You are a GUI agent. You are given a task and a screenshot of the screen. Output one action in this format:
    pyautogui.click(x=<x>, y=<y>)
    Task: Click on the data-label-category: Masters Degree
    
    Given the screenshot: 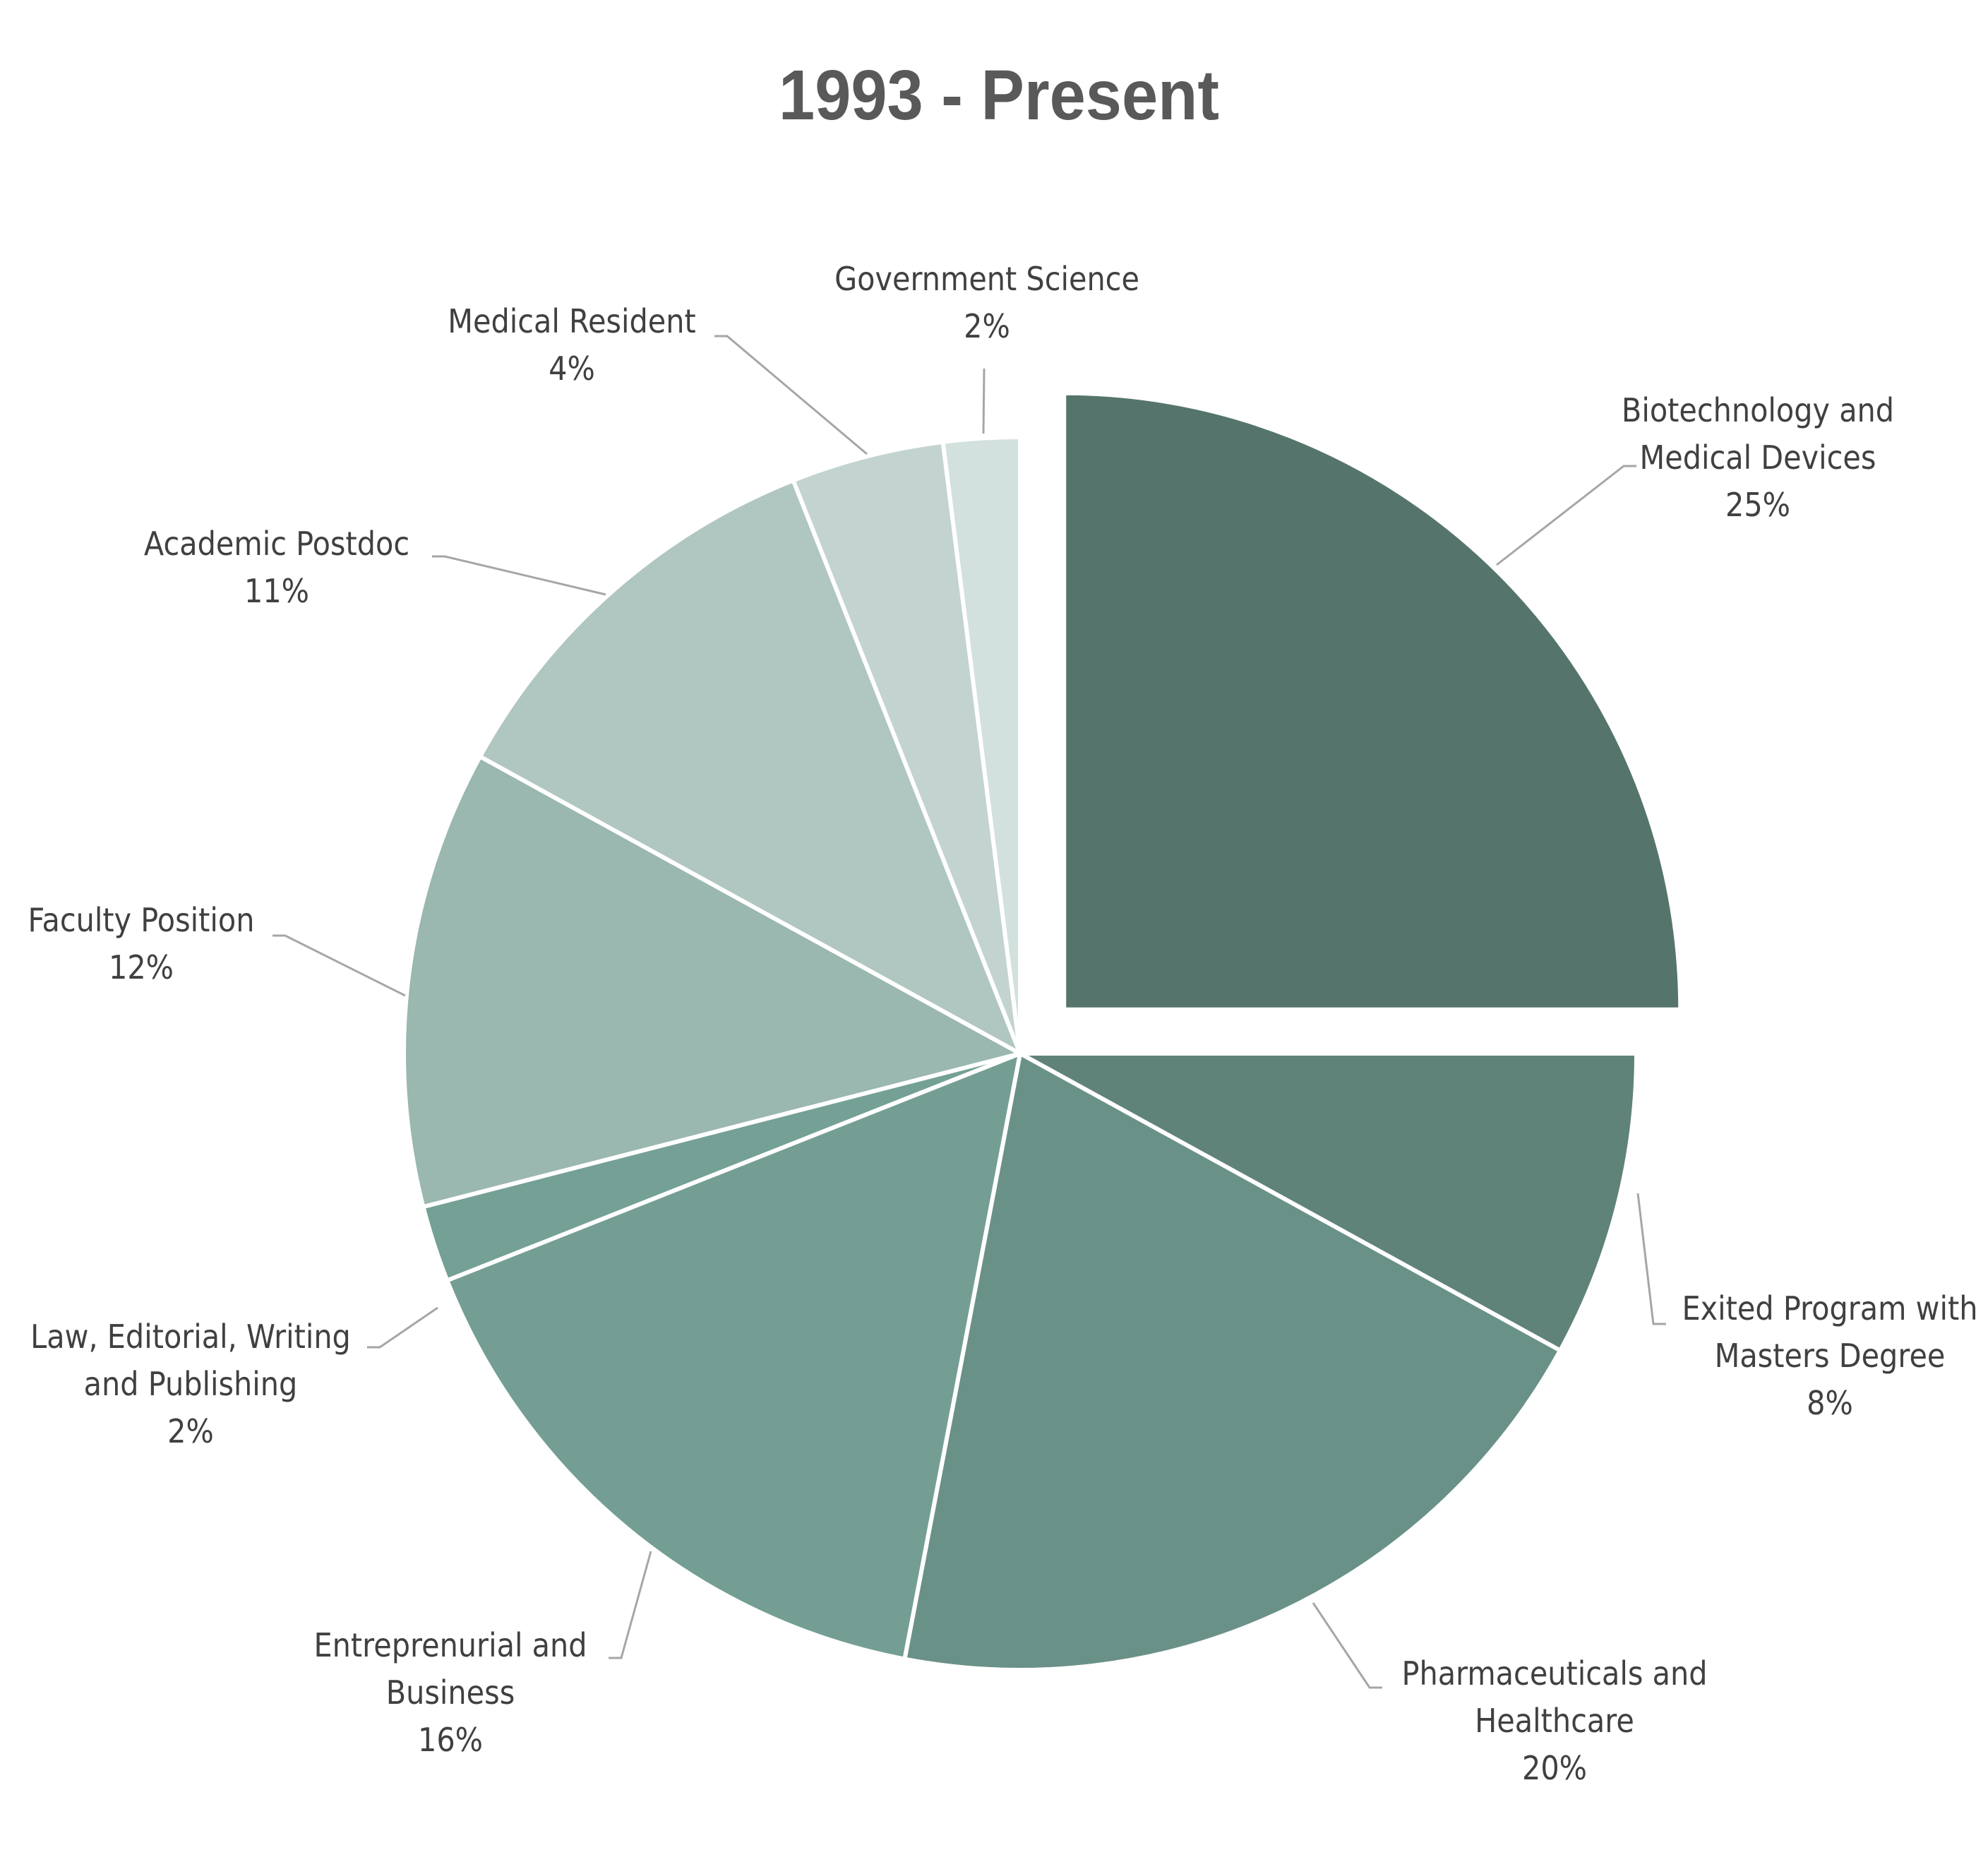 What is the action you would take?
    pyautogui.click(x=1830, y=1356)
    